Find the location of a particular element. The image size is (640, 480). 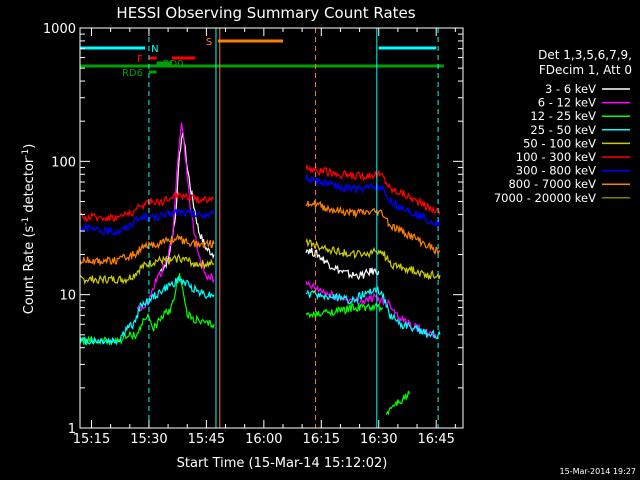

legend-label: 25 - 50 keV is located at coordinates (563, 130).